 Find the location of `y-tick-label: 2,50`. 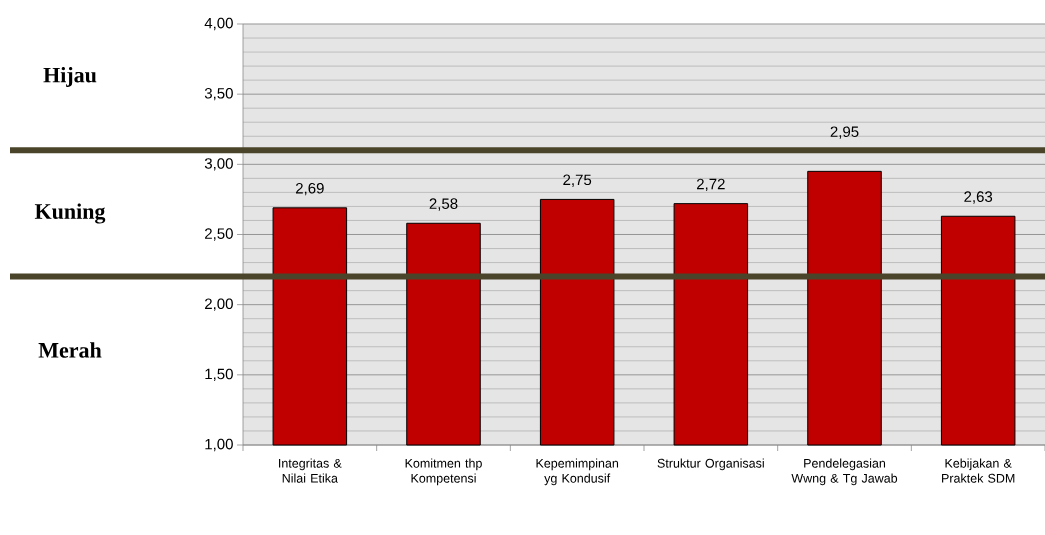

y-tick-label: 2,50 is located at coordinates (219, 234).